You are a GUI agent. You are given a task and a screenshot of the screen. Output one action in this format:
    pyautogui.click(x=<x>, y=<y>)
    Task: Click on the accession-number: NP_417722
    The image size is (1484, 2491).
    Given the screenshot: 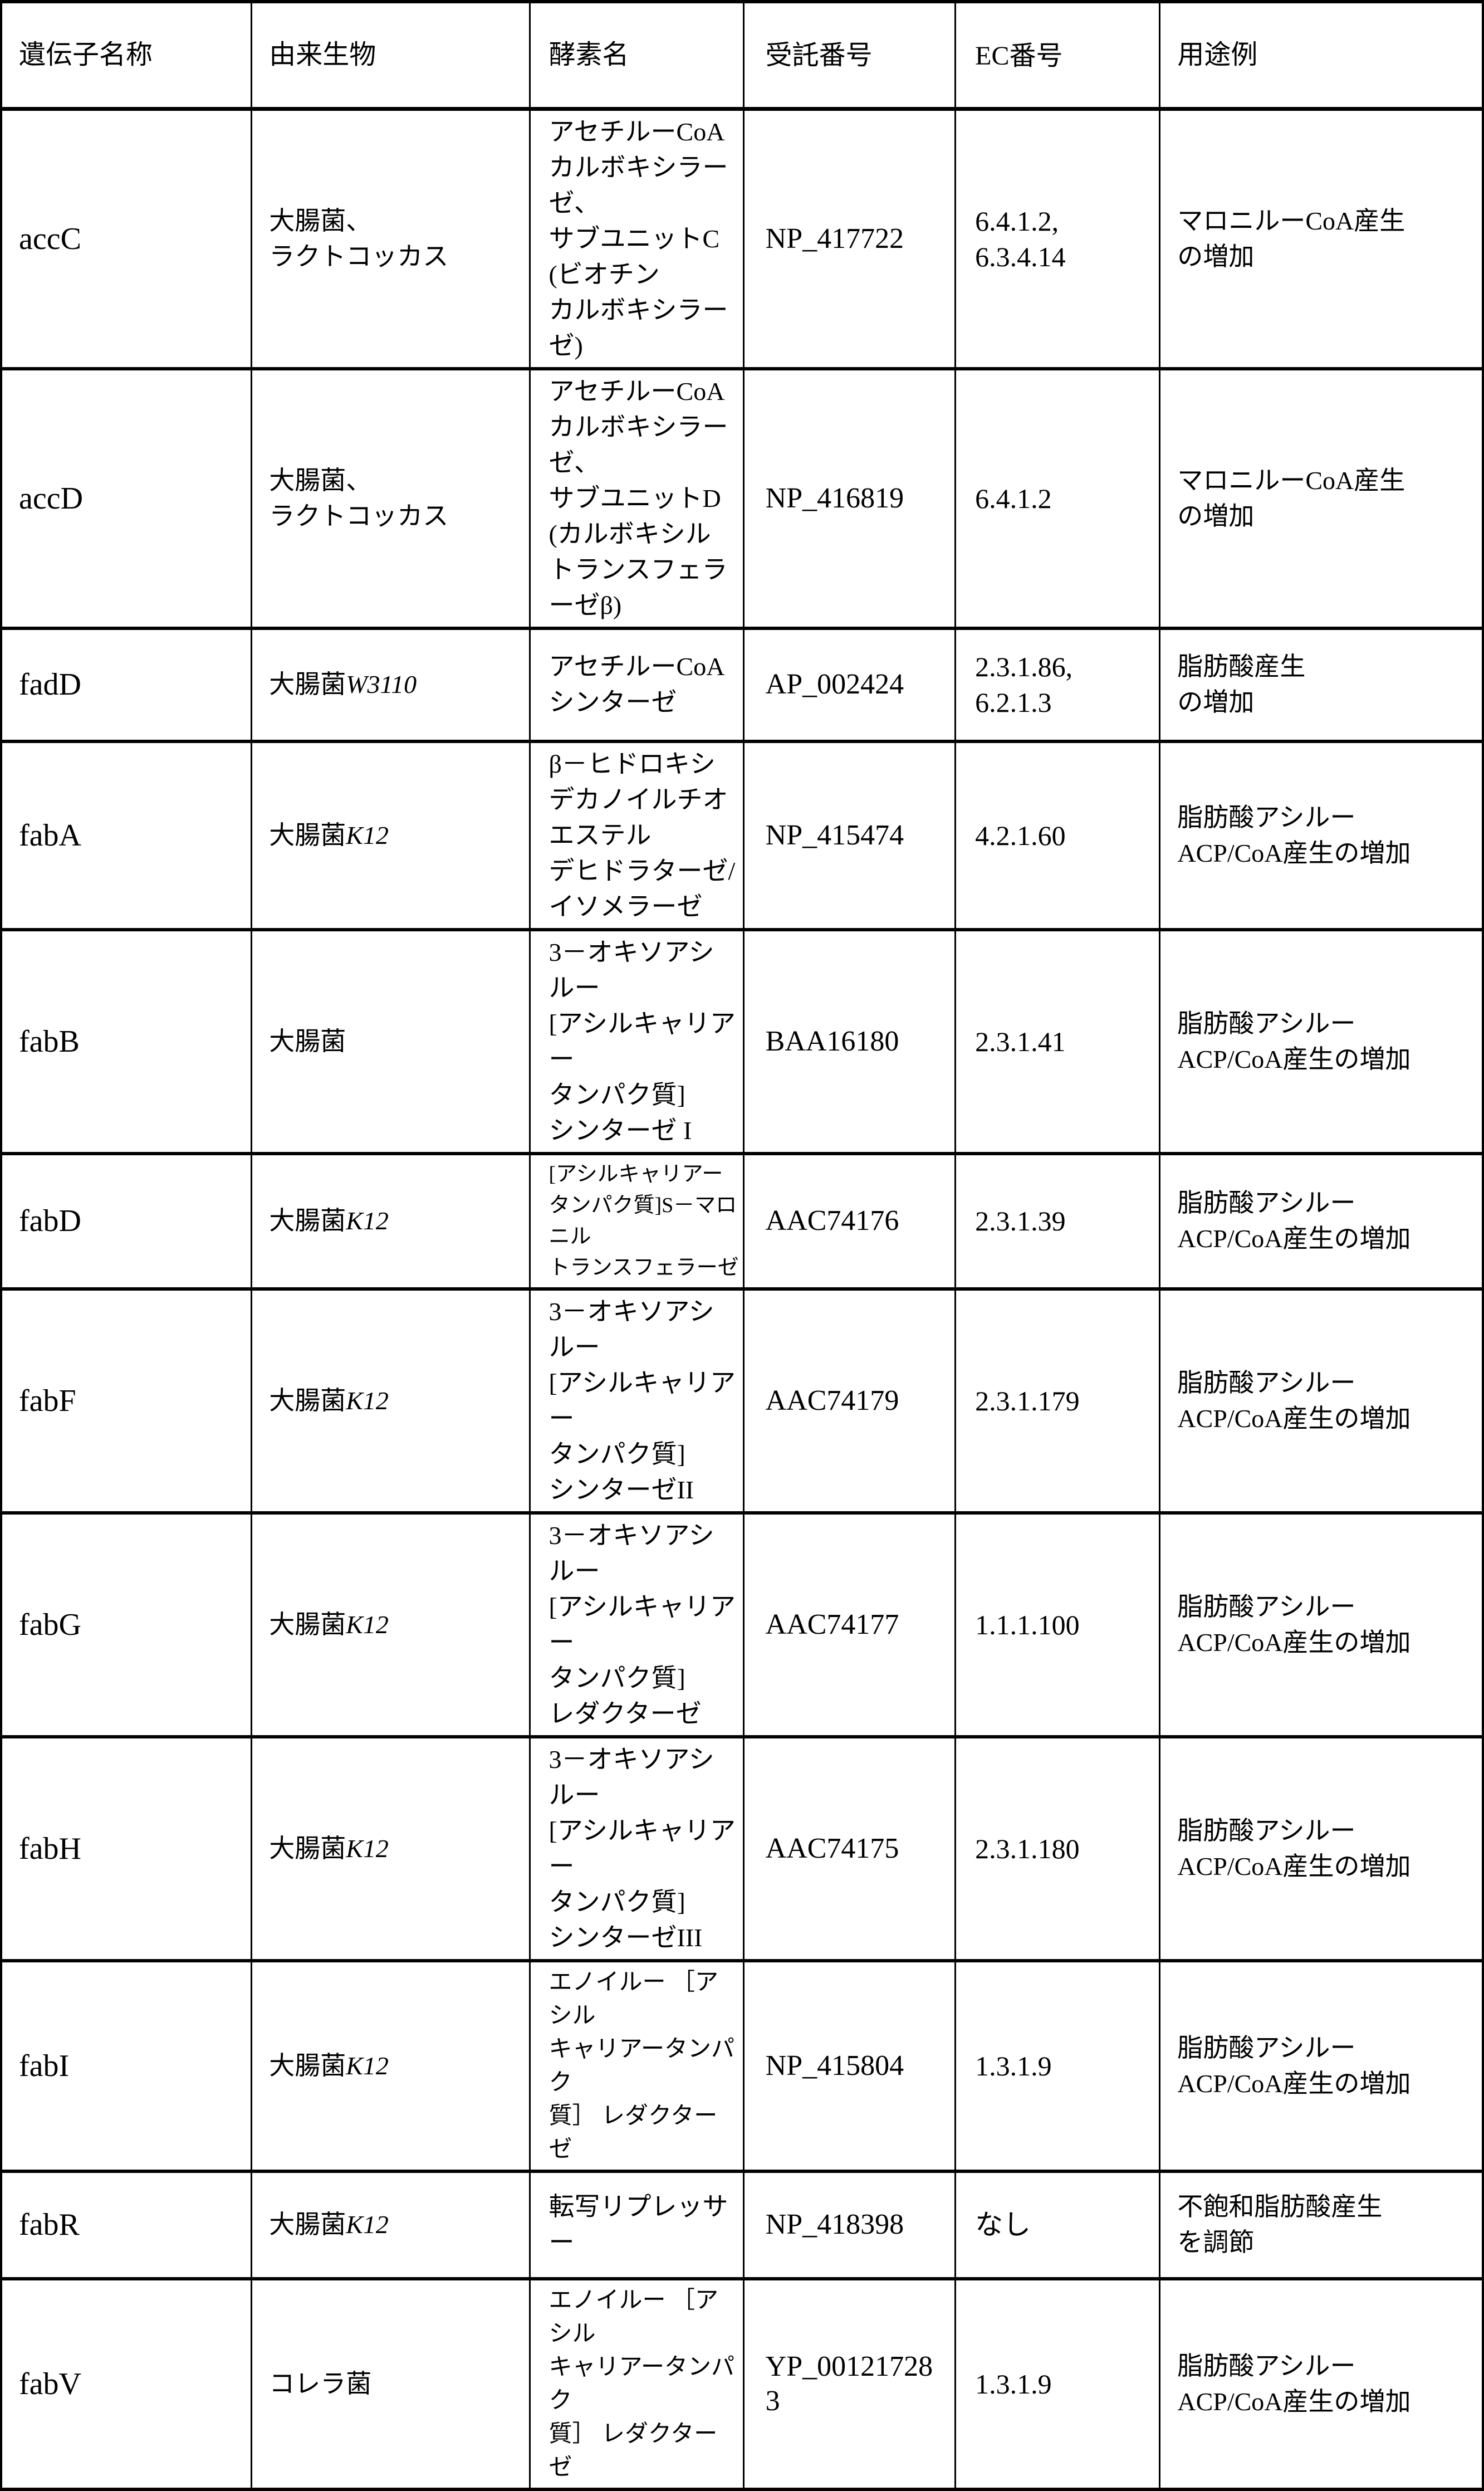 What is the action you would take?
    pyautogui.click(x=834, y=238)
    